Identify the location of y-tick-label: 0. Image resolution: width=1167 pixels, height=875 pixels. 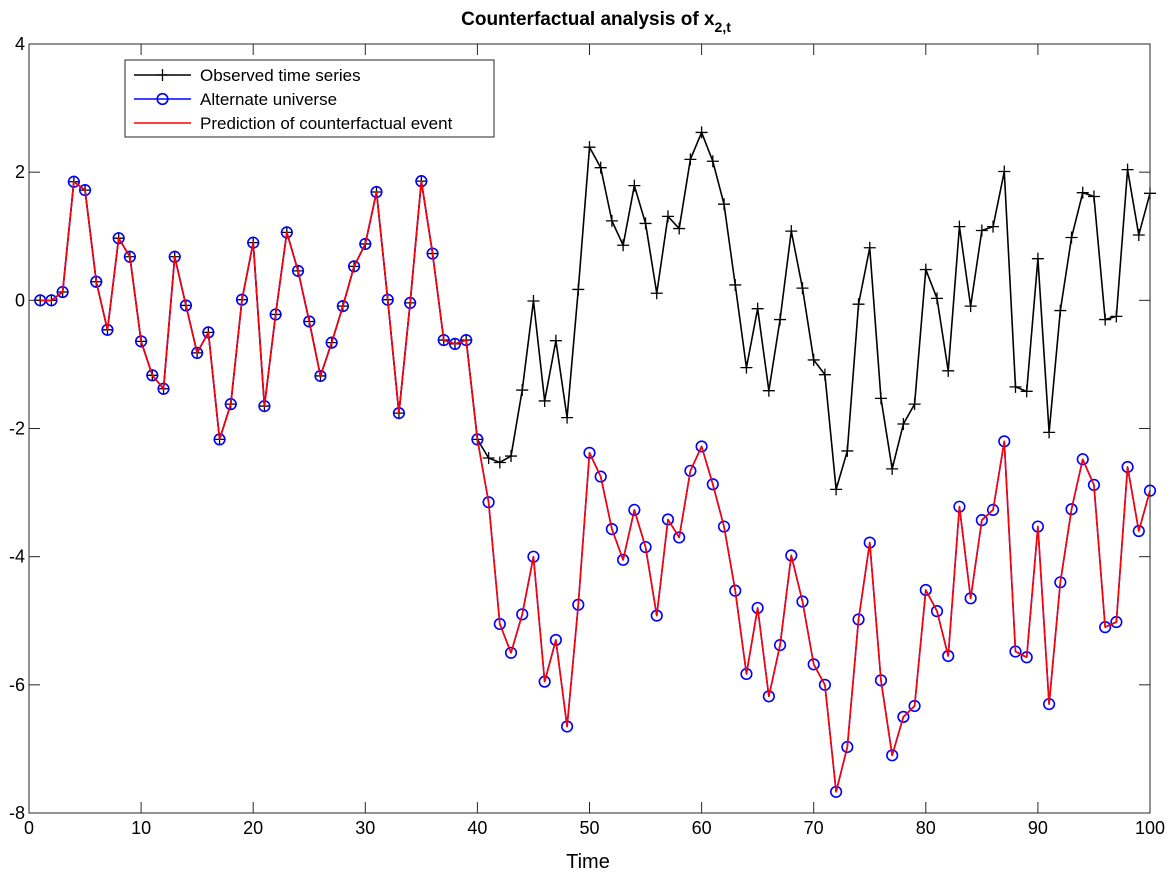
(20, 300).